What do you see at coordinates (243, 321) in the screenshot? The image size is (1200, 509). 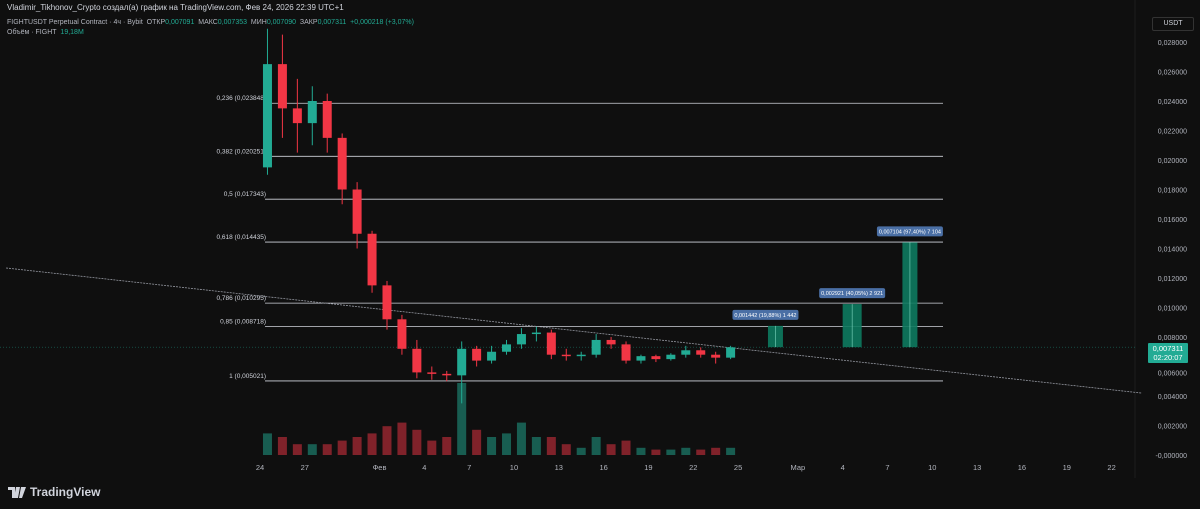 I see `fib-level-label: 0,85 (0,008718)` at bounding box center [243, 321].